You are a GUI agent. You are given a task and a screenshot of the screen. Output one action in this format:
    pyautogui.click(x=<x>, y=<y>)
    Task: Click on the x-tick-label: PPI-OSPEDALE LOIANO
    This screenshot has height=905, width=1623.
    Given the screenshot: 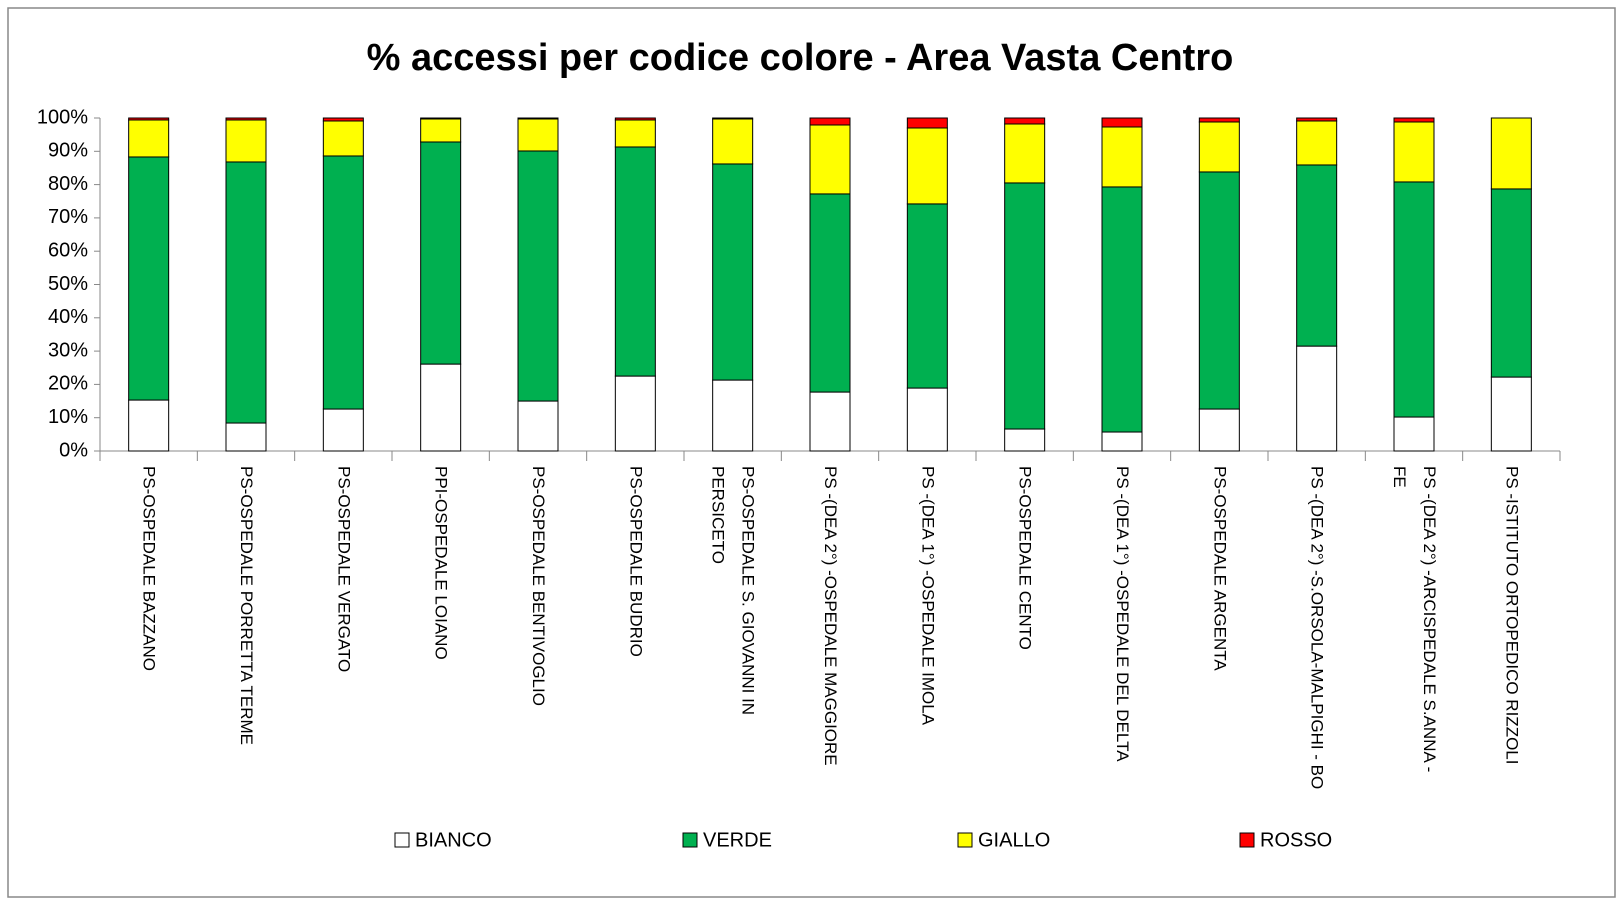 What is the action you would take?
    pyautogui.click(x=441, y=563)
    